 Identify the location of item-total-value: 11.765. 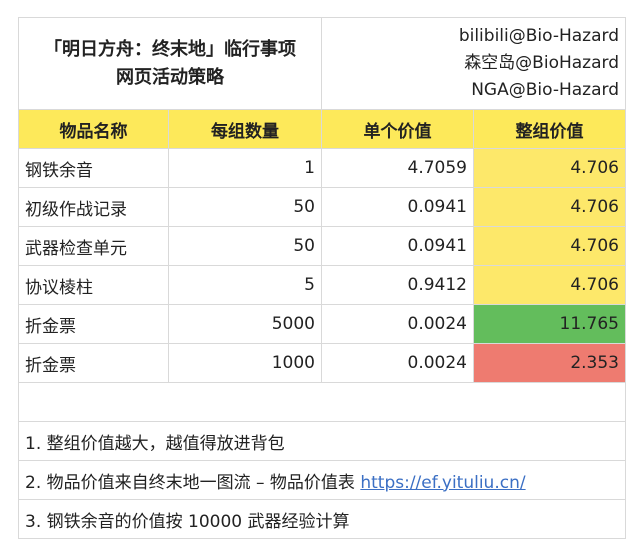
(549, 324).